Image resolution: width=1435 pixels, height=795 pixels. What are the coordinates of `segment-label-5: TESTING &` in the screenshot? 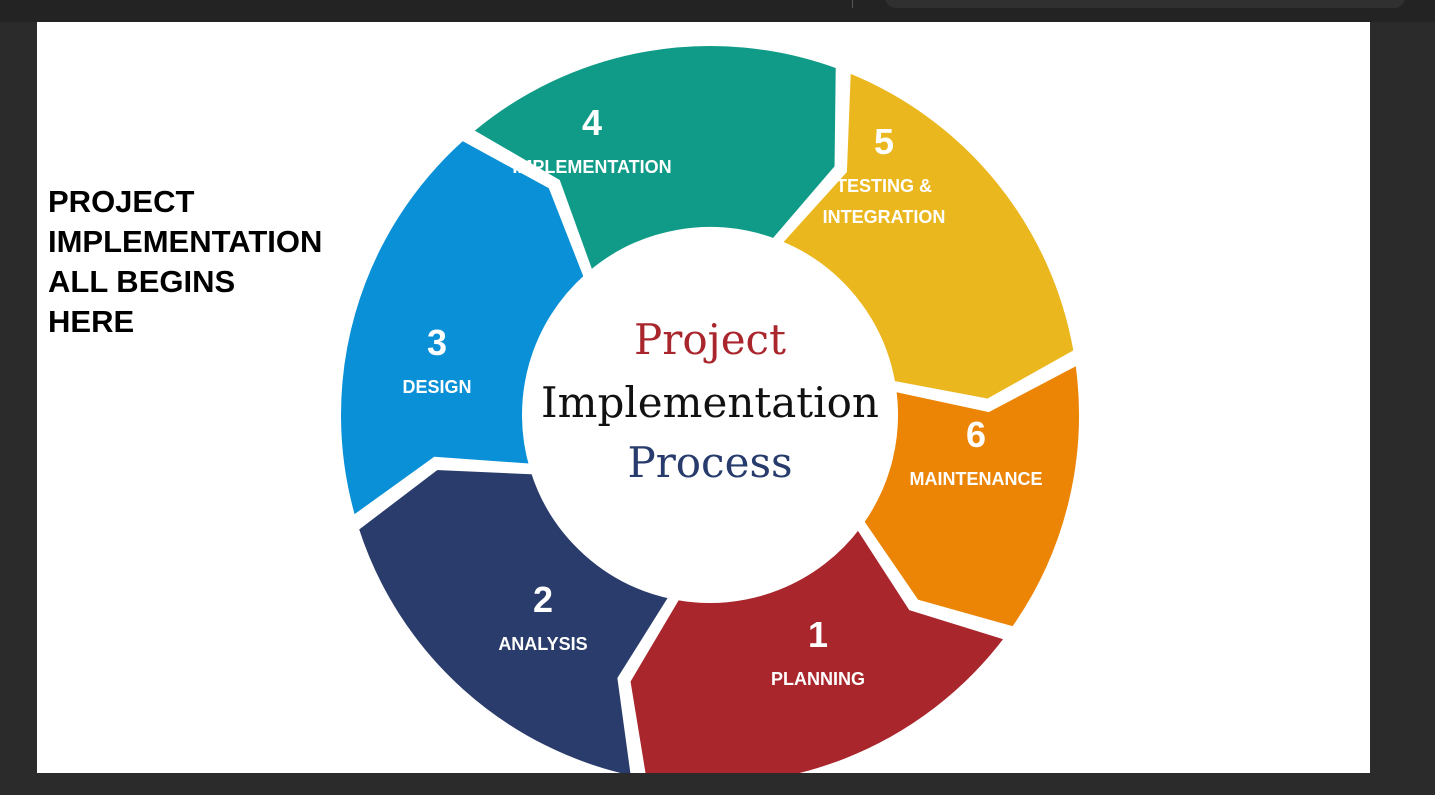 It's located at (884, 186).